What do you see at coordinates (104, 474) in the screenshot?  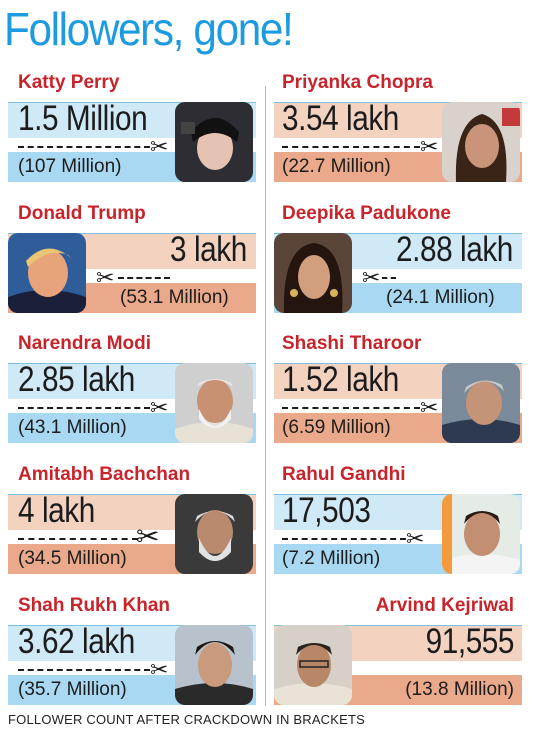 I see `person-name: Amitabh Bachchan` at bounding box center [104, 474].